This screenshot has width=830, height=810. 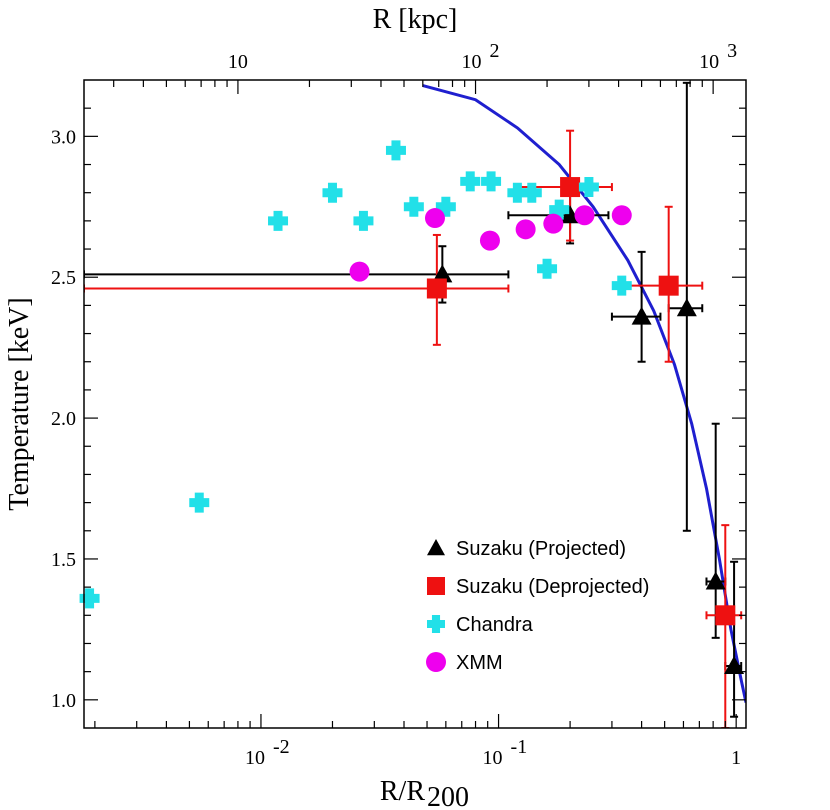 I want to click on legend-label: Suzaku (Projected), so click(x=541, y=549).